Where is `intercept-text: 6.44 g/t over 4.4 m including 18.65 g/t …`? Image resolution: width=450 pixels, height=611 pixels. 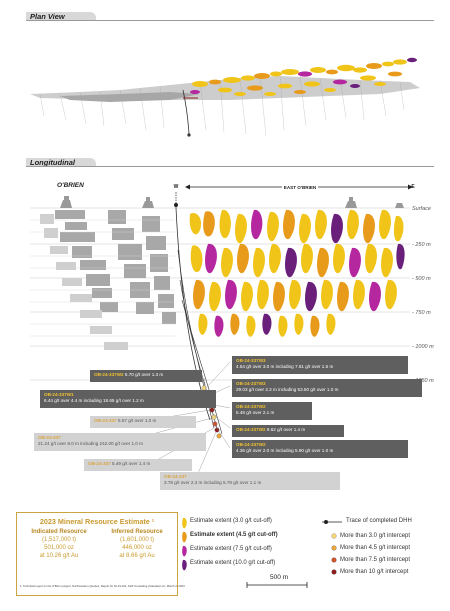 intercept-text: 6.44 g/t over 4.4 m including 18.65 g/t … is located at coordinates (94, 400).